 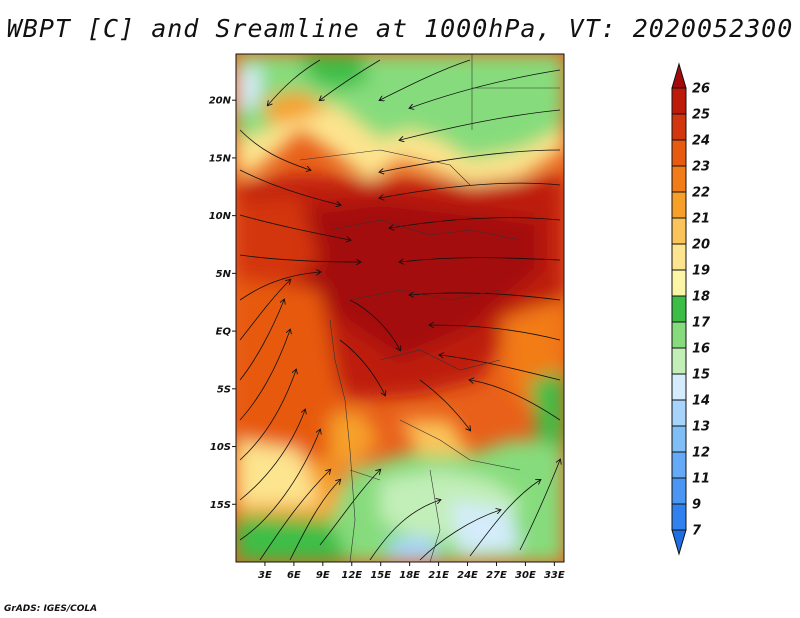 What do you see at coordinates (701, 375) in the screenshot?
I see `colorbar-level-label: 15` at bounding box center [701, 375].